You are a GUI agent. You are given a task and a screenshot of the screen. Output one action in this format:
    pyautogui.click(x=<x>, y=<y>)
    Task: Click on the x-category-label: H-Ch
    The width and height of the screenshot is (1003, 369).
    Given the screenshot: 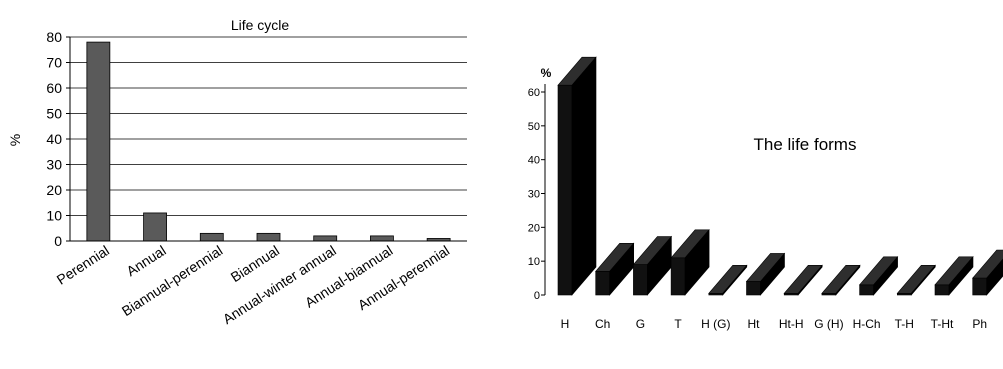 What is the action you would take?
    pyautogui.click(x=867, y=324)
    